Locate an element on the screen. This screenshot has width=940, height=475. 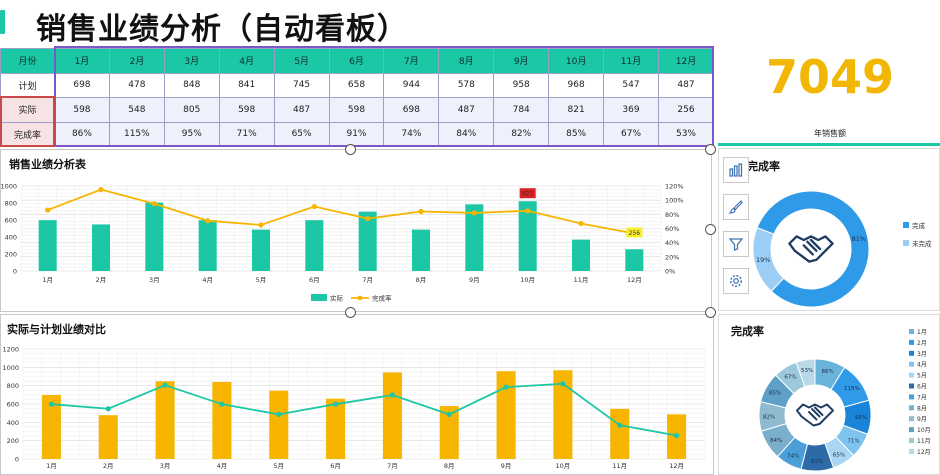
table-cell: 2月 is located at coordinates (136, 61).